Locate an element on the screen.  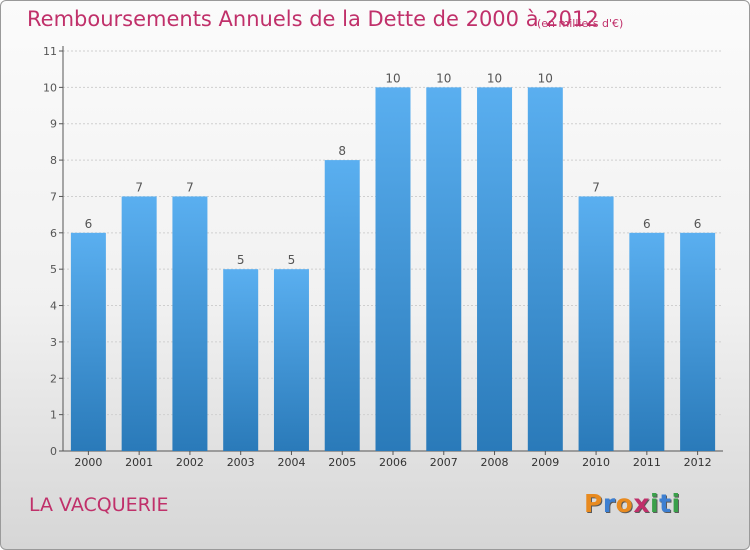
logo-letter: r is located at coordinates (609, 503).